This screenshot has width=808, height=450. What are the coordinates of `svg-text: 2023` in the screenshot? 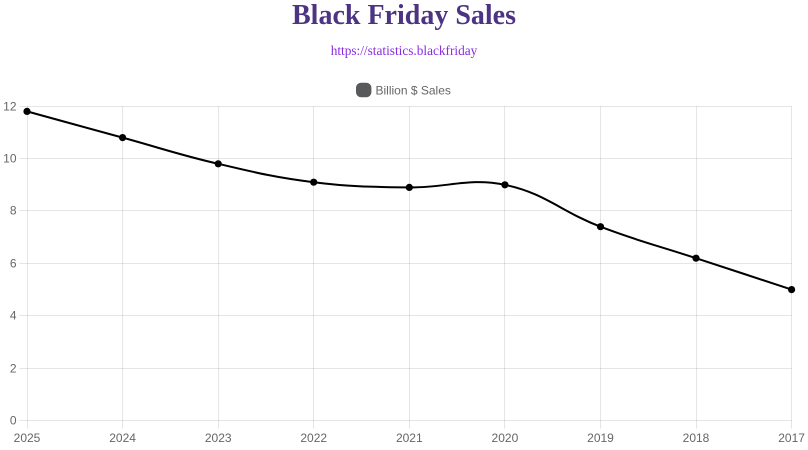 It's located at (218, 438).